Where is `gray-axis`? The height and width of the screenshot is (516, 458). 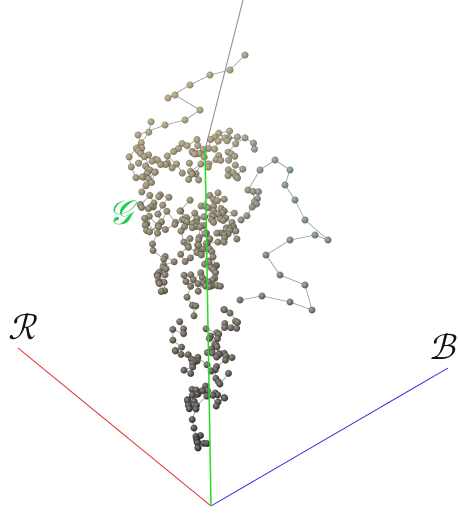 gray-axis is located at coordinates (224, 75).